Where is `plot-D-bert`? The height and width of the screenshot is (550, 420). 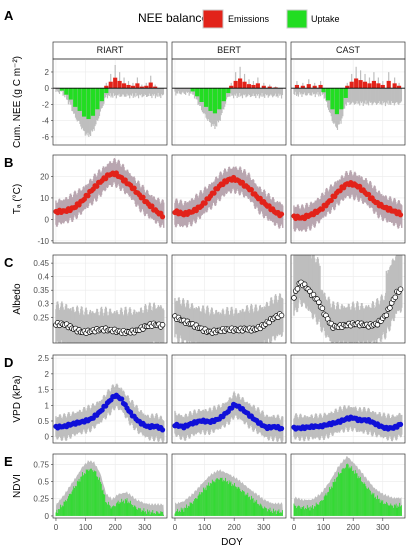 plot-D-bert is located at coordinates (229, 399).